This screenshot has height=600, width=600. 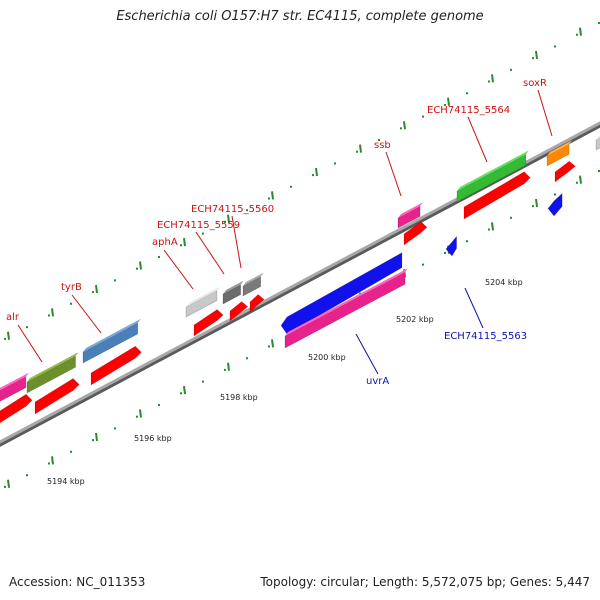 What do you see at coordinates (468, 110) in the screenshot?
I see `gene-label: ECH74115_5564` at bounding box center [468, 110].